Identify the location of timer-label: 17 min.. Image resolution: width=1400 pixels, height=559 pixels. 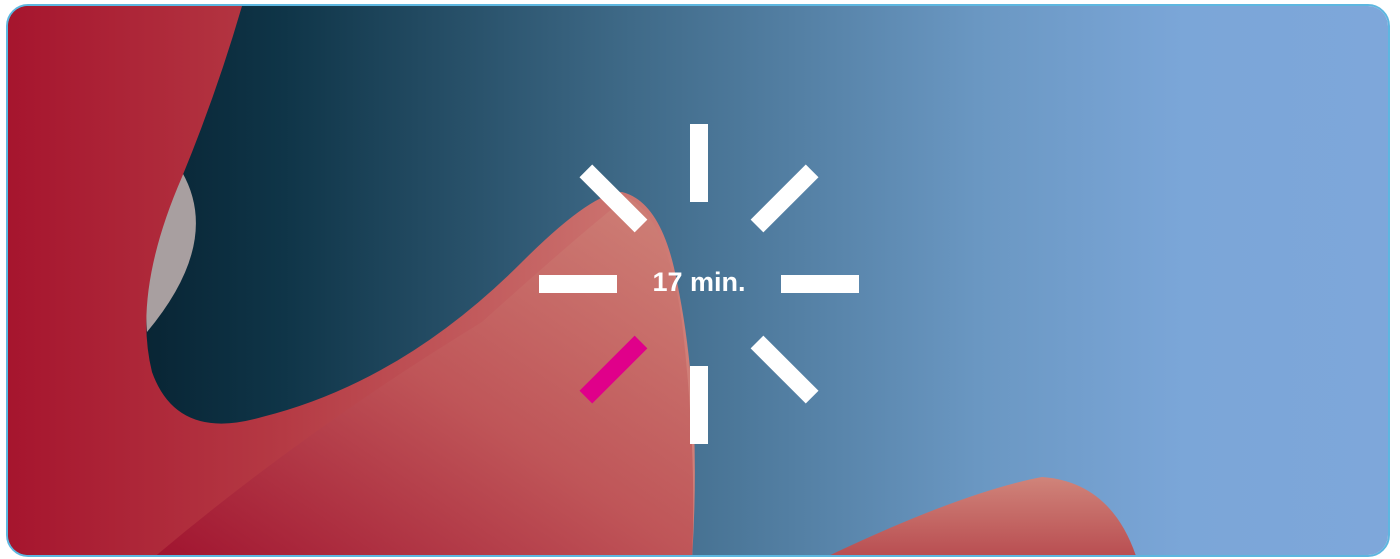
(698, 282).